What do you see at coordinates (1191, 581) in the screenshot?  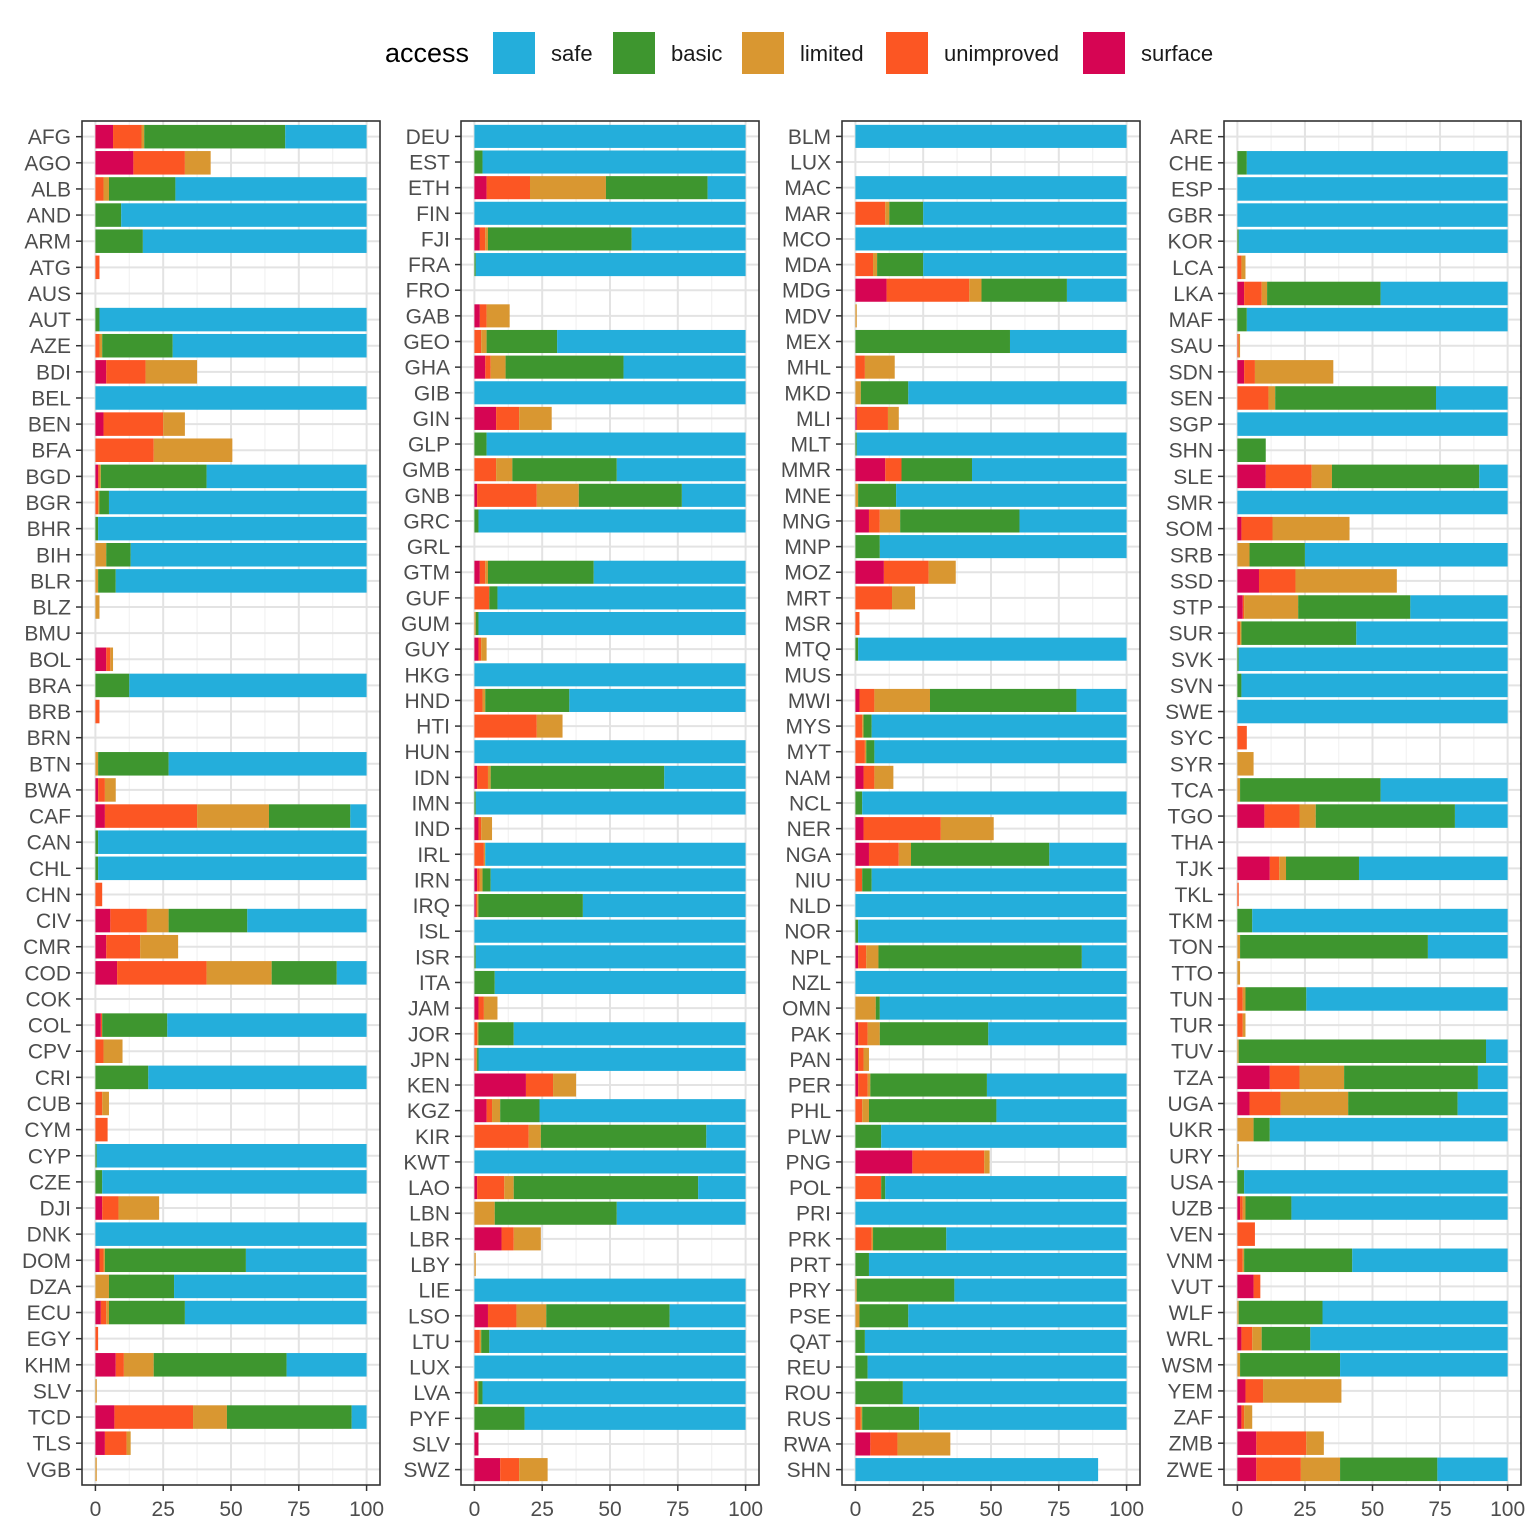 I see `category-label: SSD` at bounding box center [1191, 581].